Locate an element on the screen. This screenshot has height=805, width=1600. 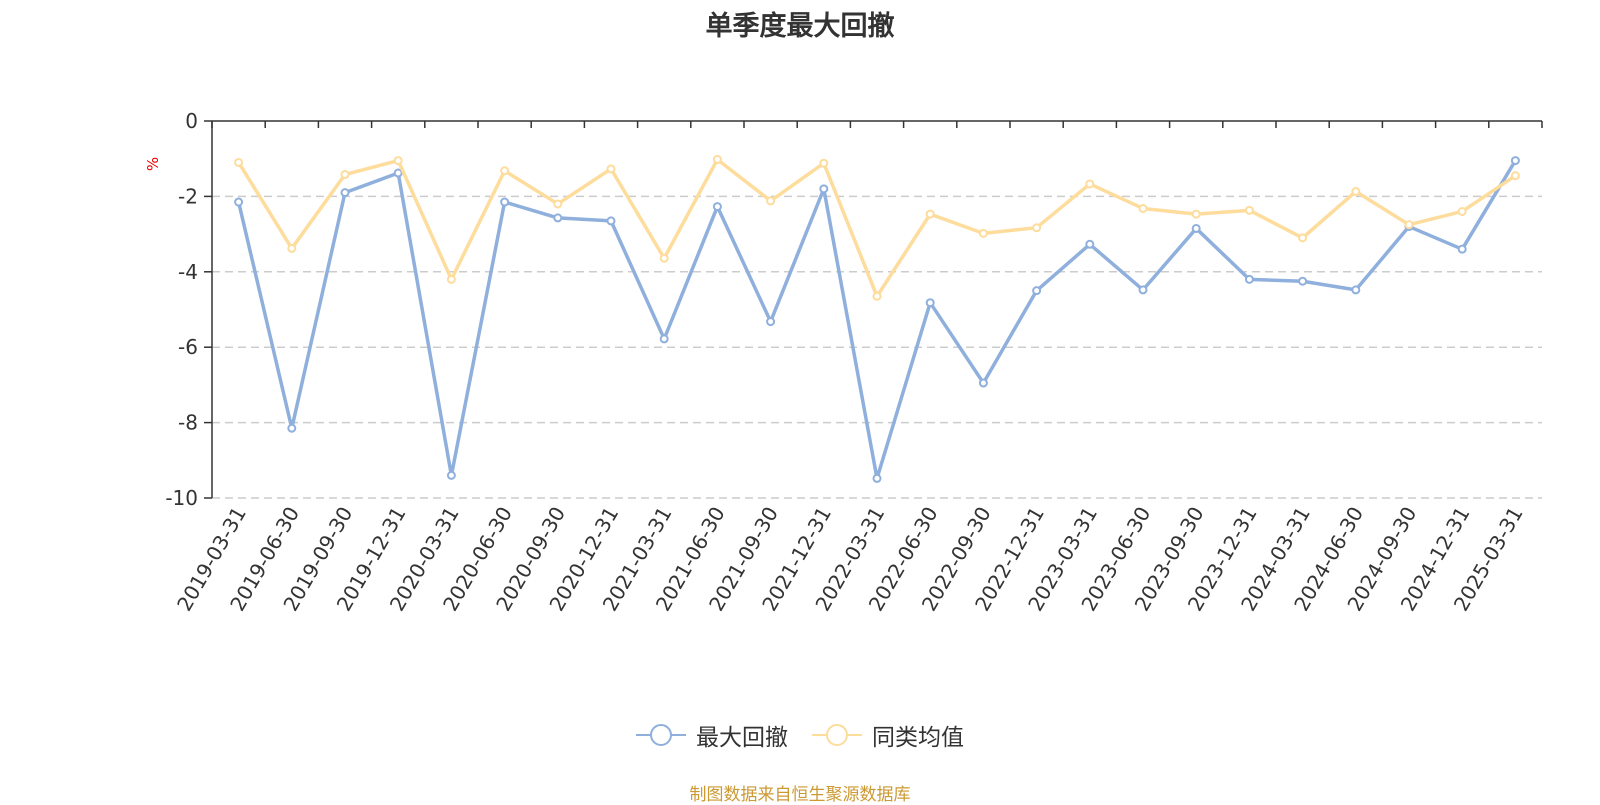
series-line is located at coordinates (877, 228).